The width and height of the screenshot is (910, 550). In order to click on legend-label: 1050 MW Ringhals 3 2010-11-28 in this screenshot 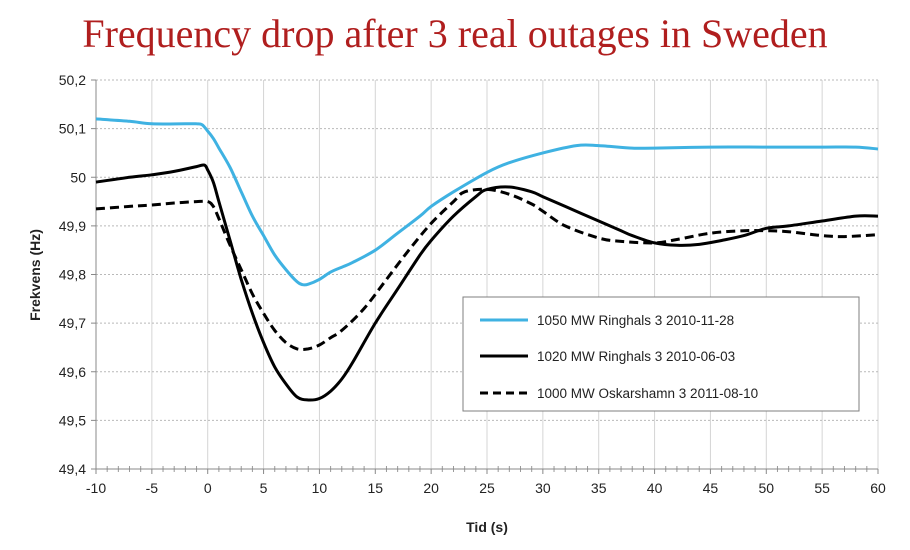, I will do `click(635, 320)`.